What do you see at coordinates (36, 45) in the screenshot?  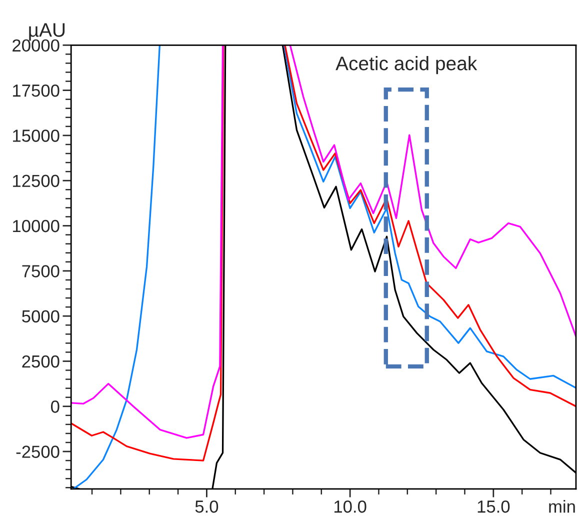 I see `y-tick-label: 20000` at bounding box center [36, 45].